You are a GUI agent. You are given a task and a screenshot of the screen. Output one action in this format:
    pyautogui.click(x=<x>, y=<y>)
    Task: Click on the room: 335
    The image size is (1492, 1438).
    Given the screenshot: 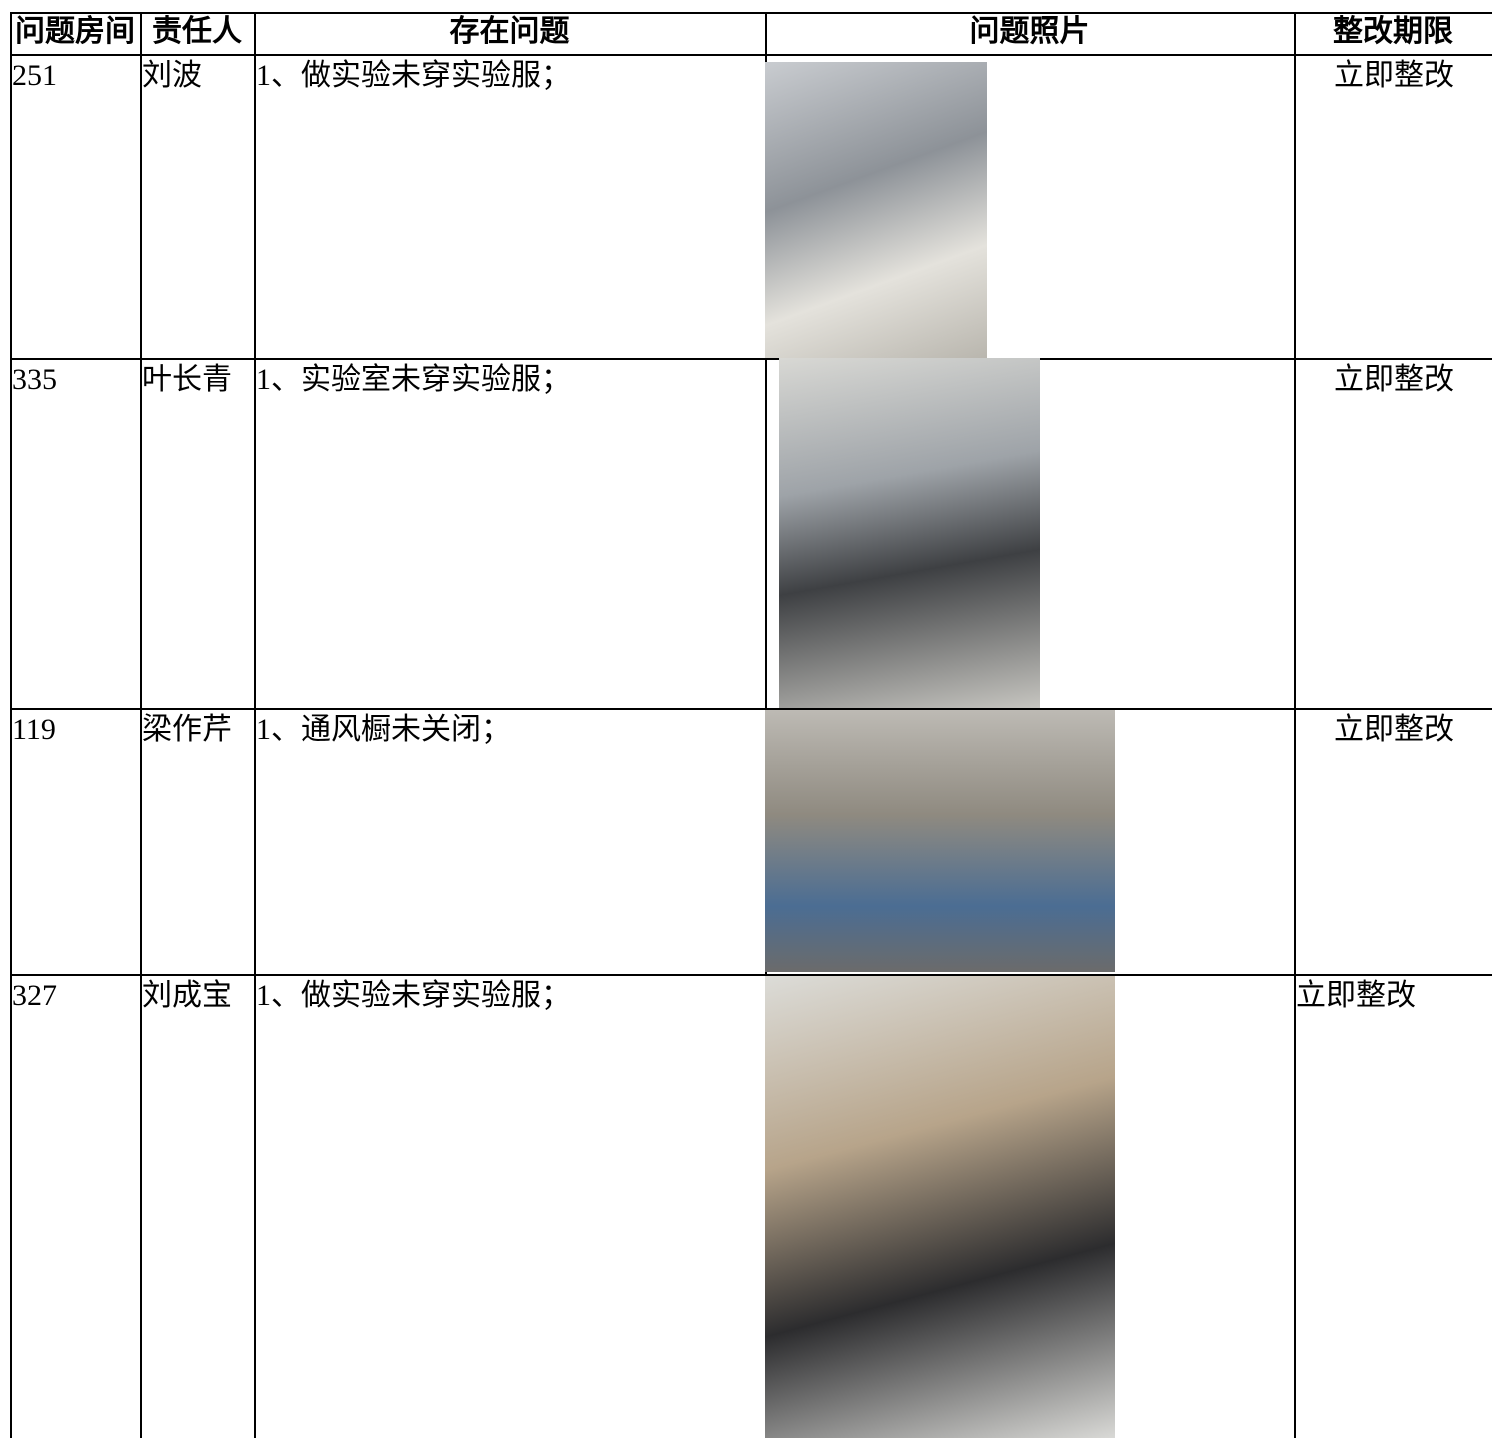 What is the action you would take?
    pyautogui.click(x=34, y=379)
    